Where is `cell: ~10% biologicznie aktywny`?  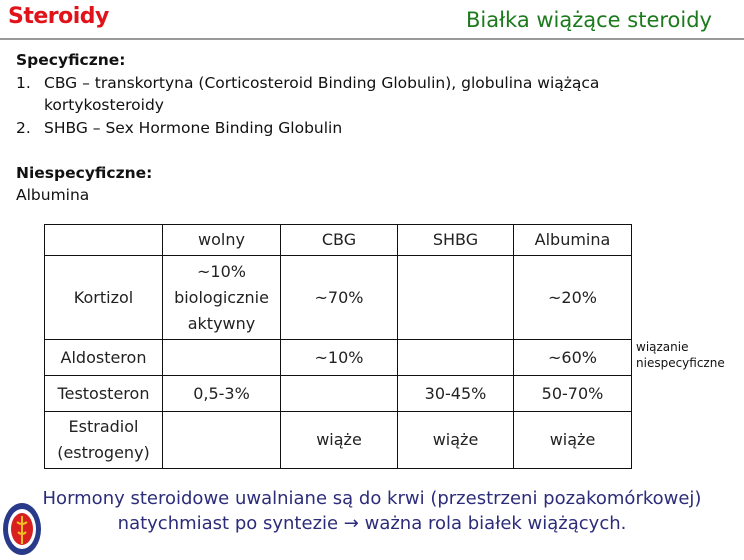
cell: ~10% biologicznie aktywny is located at coordinates (221, 297).